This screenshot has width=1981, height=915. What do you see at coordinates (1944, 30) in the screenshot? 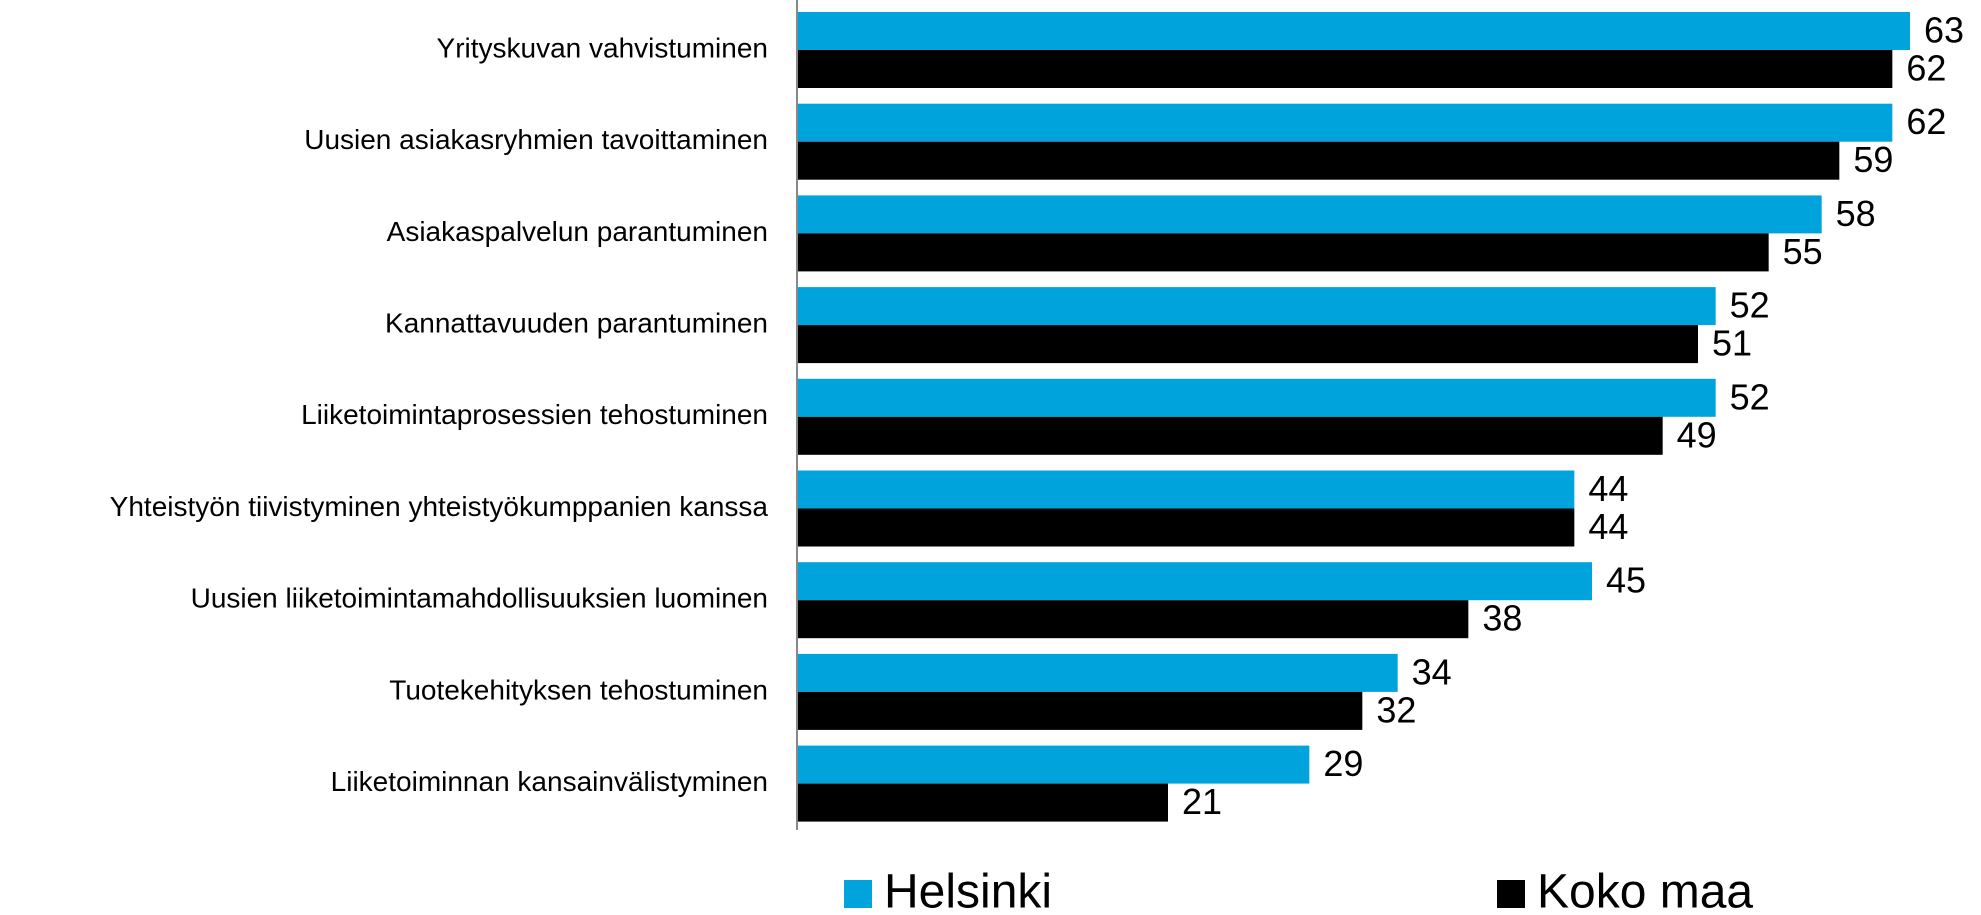
I see `value-label: 63` at bounding box center [1944, 30].